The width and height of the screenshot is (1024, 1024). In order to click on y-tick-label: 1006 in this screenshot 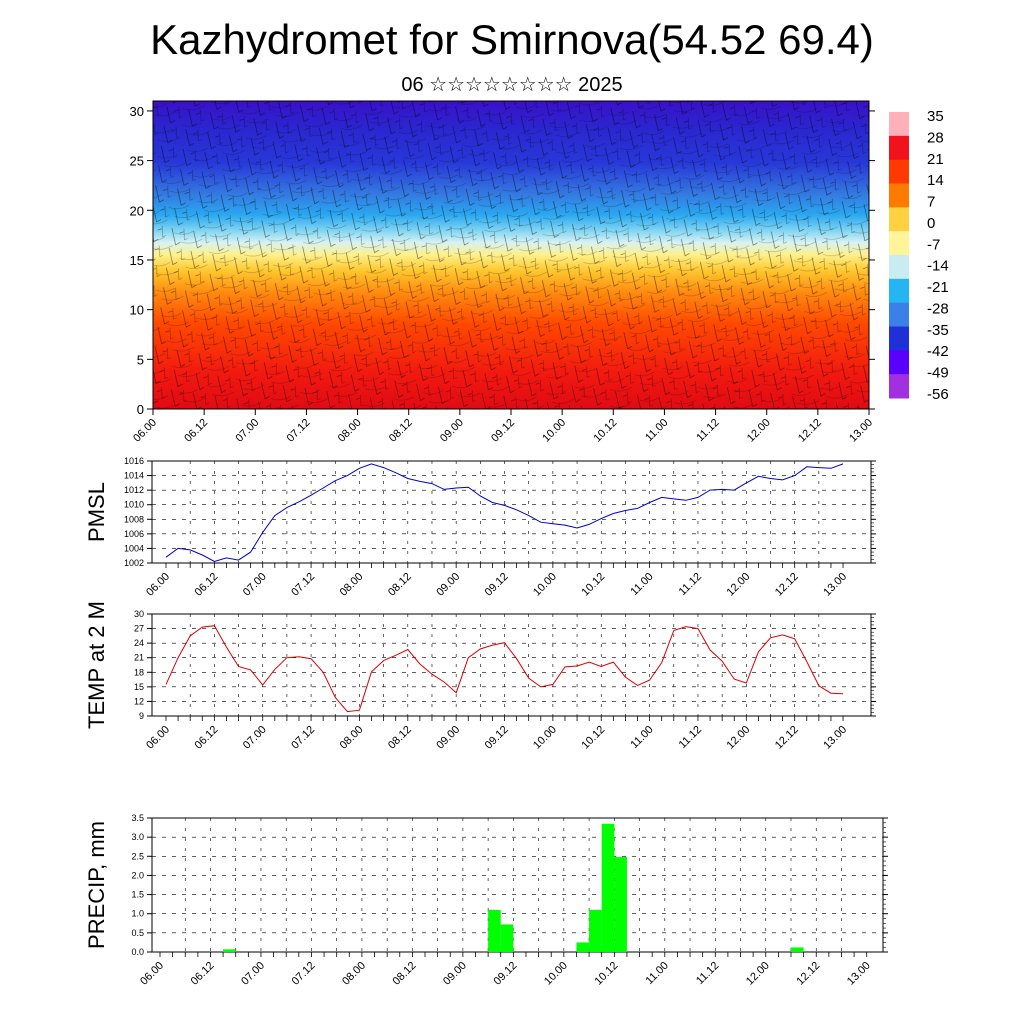, I will do `click(134, 534)`.